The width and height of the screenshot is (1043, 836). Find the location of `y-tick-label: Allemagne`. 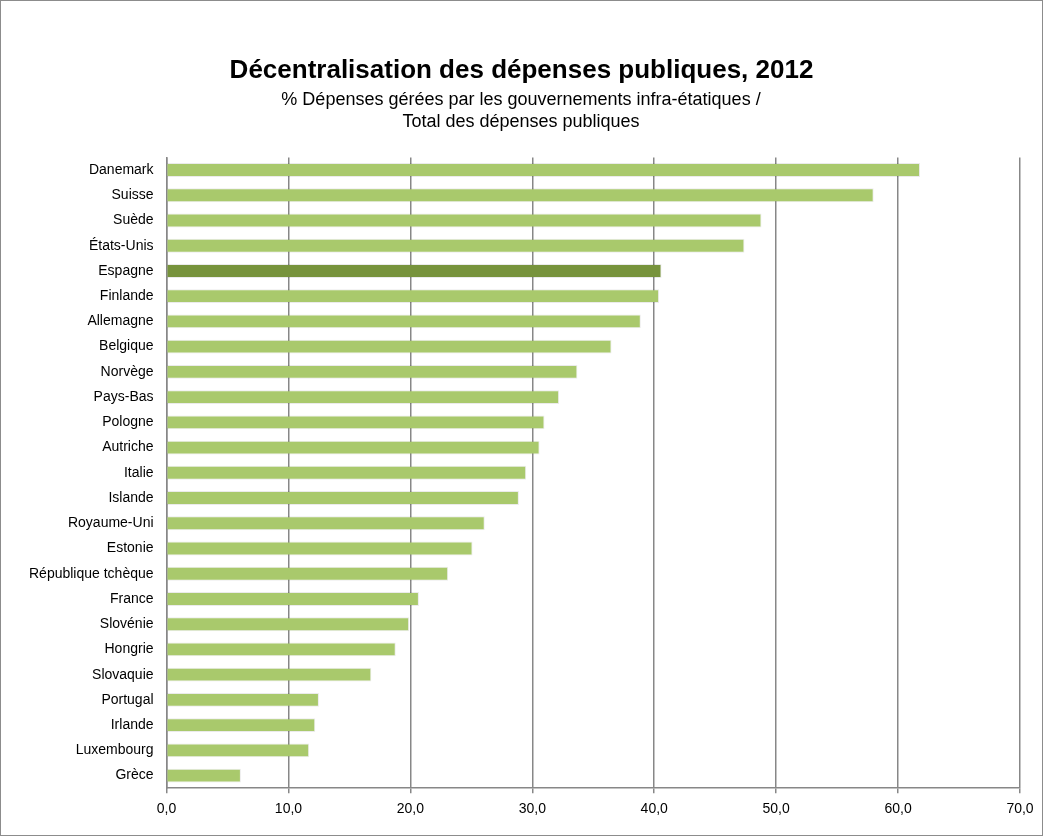

y-tick-label: Allemagne is located at coordinates (120, 320).